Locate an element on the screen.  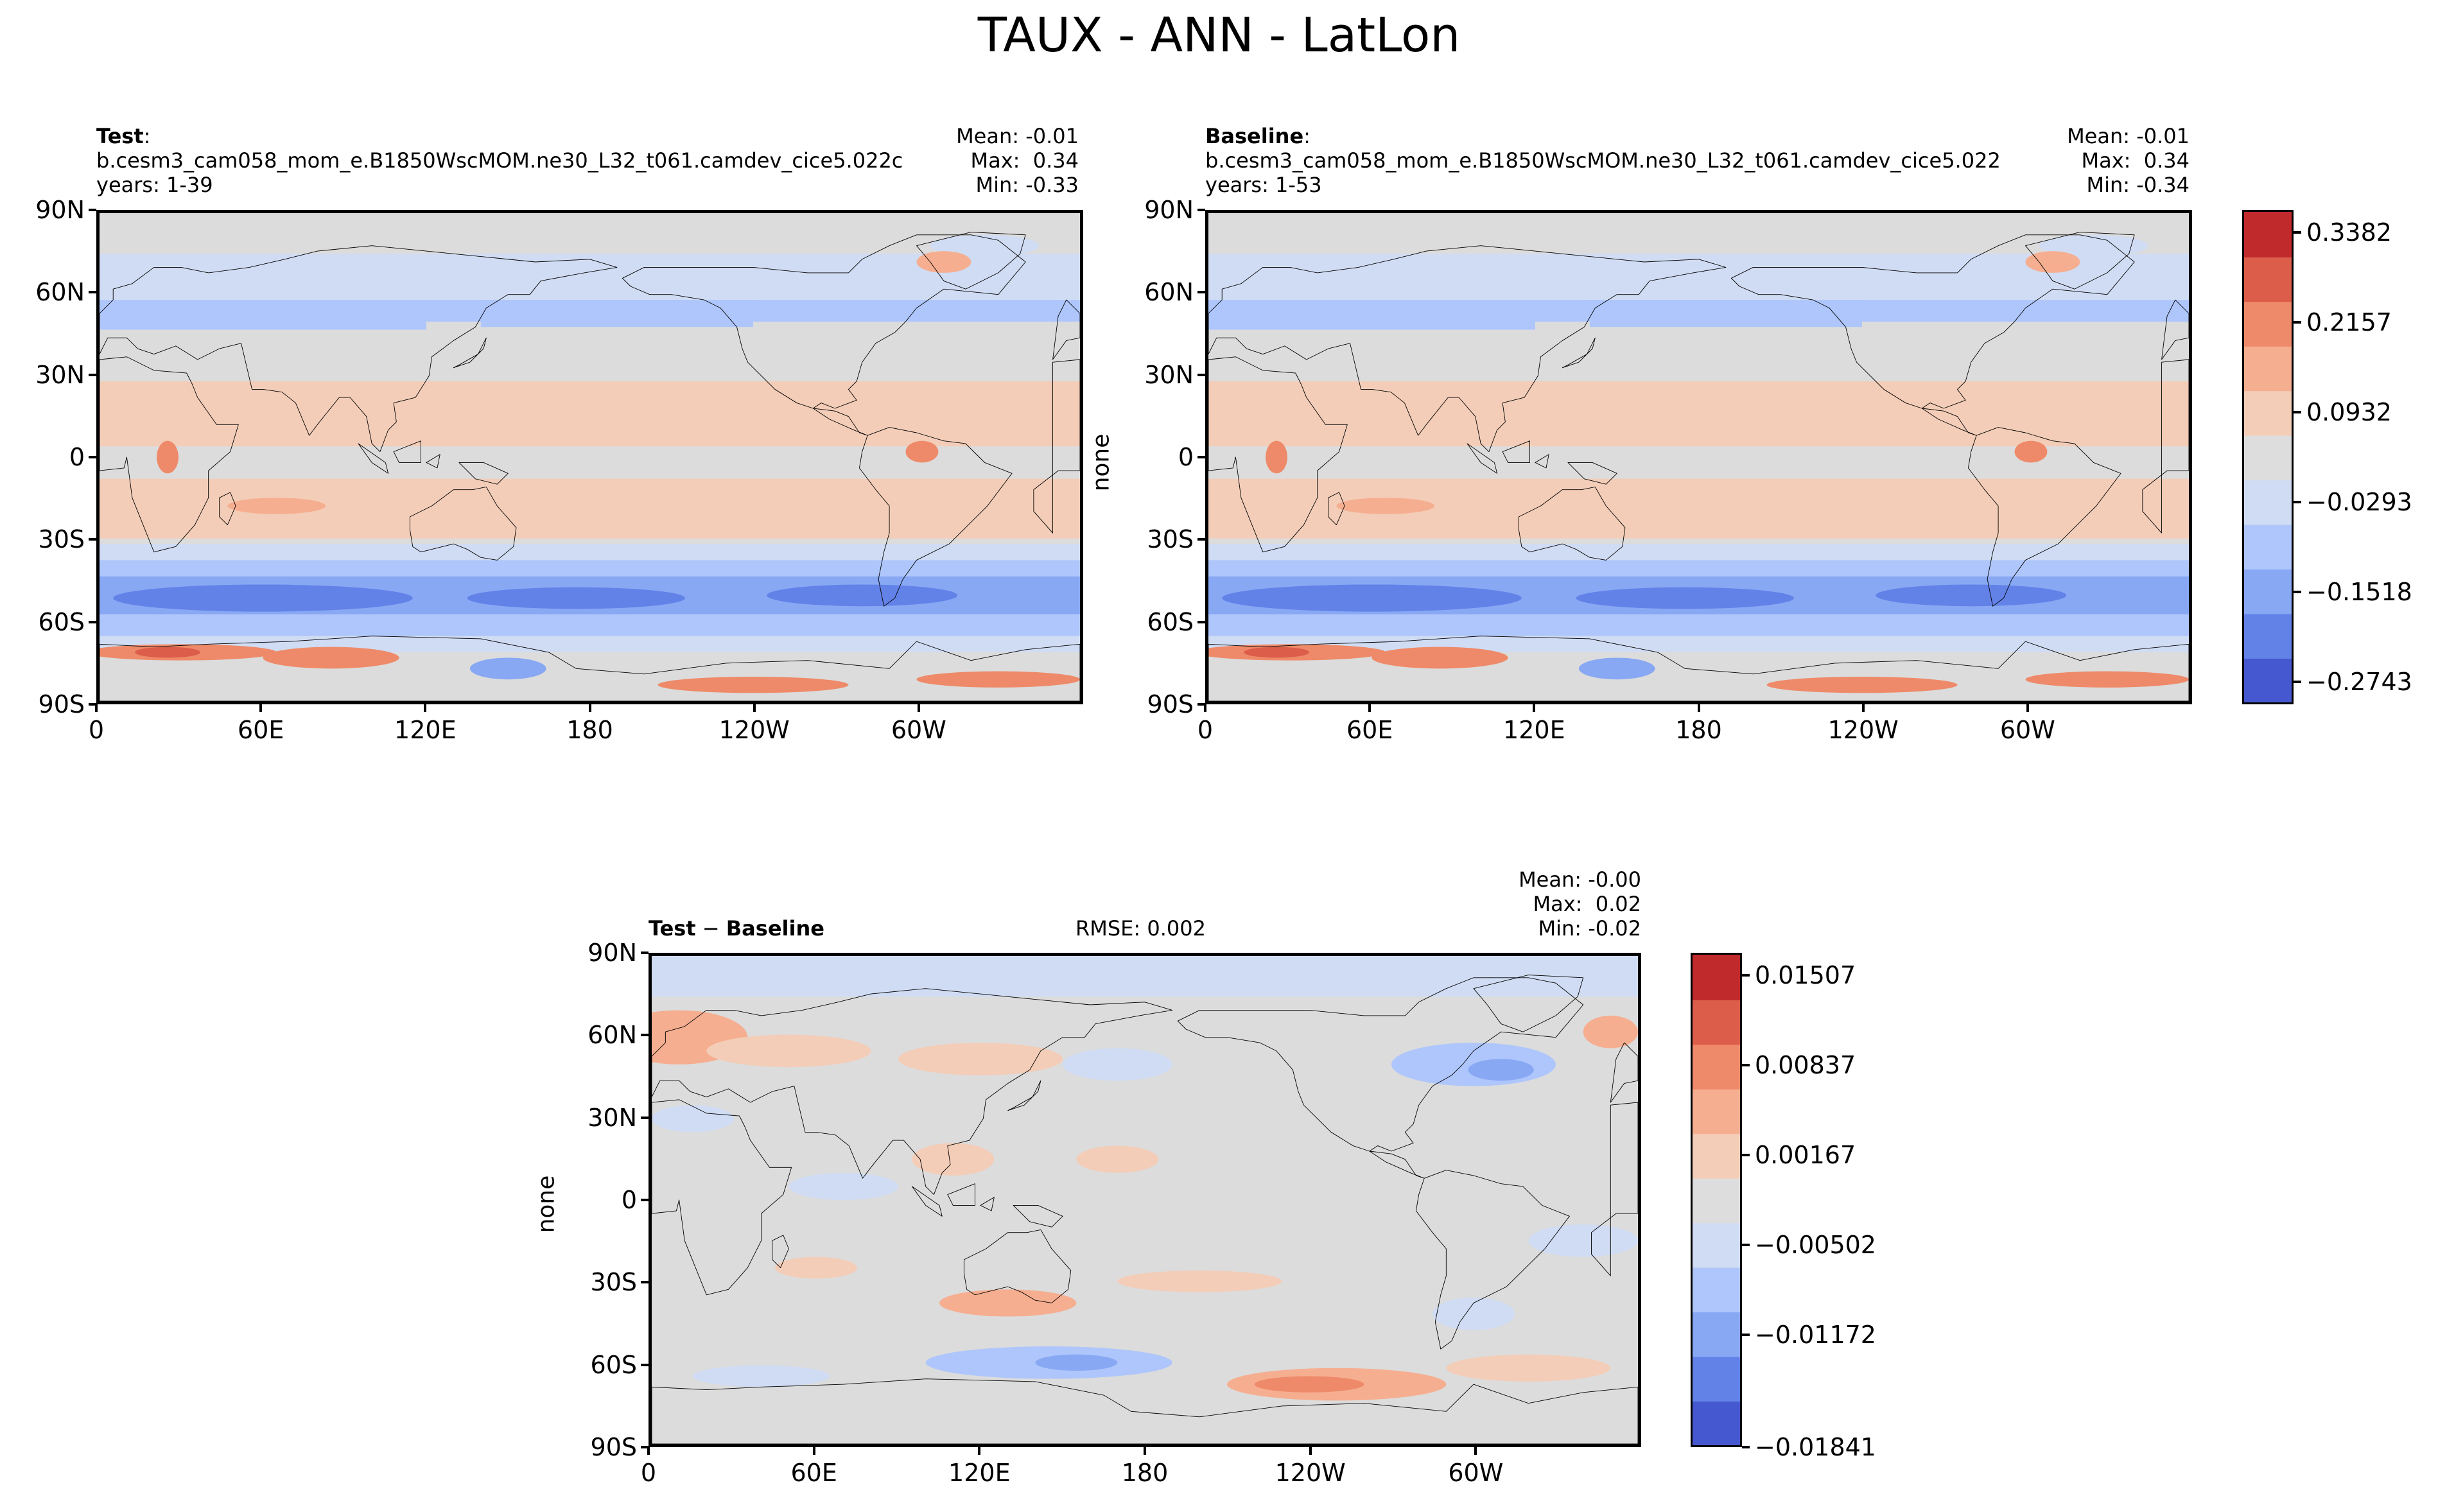
diff-cbar-tick-label: −0.01841 is located at coordinates (1815, 1447).